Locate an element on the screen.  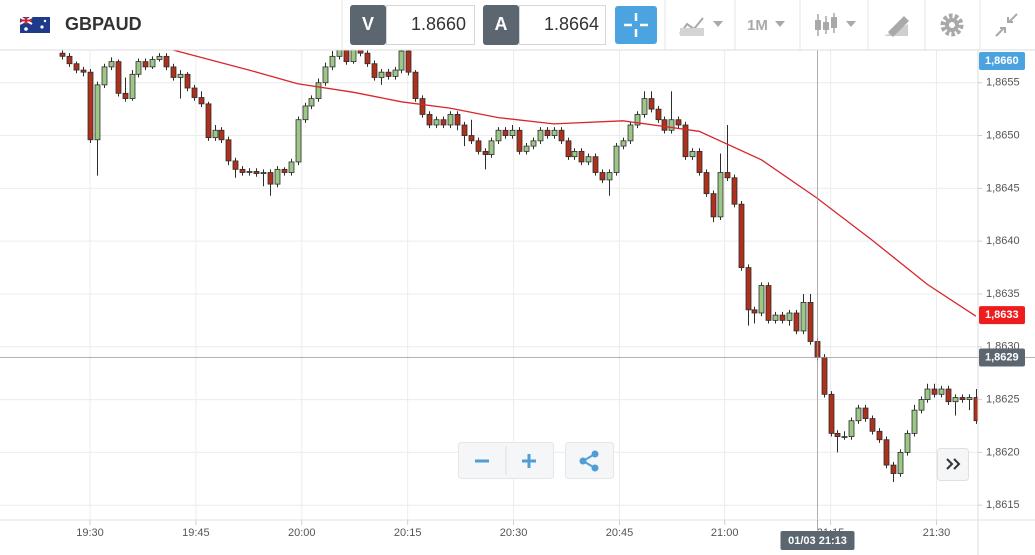
zoom-controls is located at coordinates (713, 461).